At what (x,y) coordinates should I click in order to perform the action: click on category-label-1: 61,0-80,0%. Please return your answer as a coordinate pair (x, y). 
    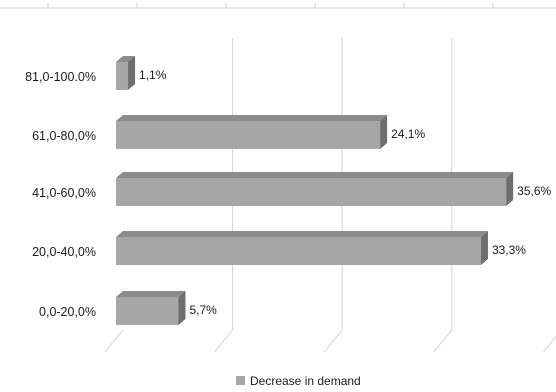
    Looking at the image, I should click on (64, 136).